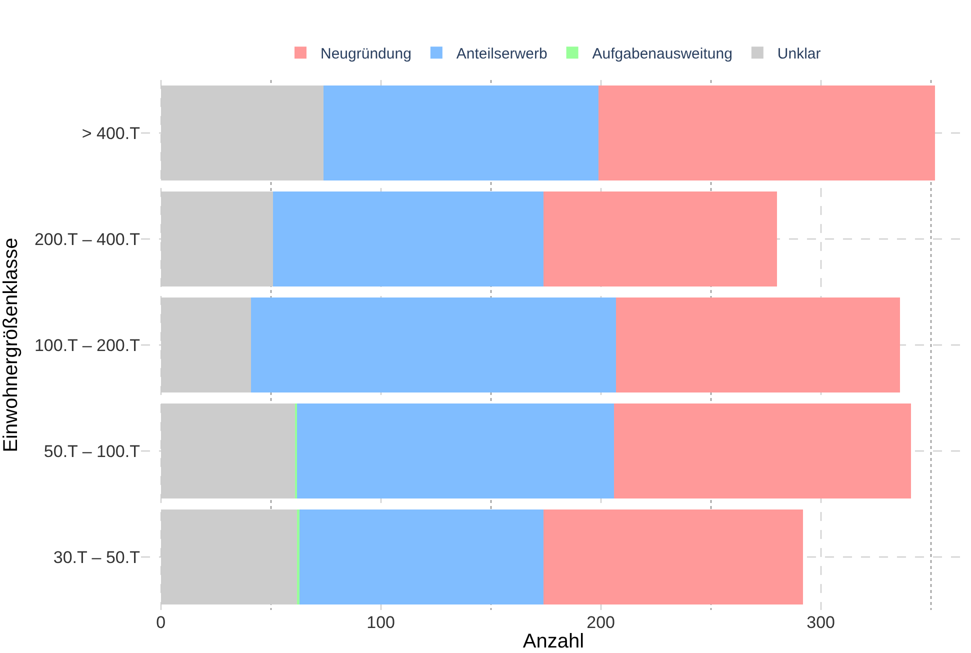  What do you see at coordinates (87, 345) in the screenshot?
I see `y-tick-label: 100.T – 200.T` at bounding box center [87, 345].